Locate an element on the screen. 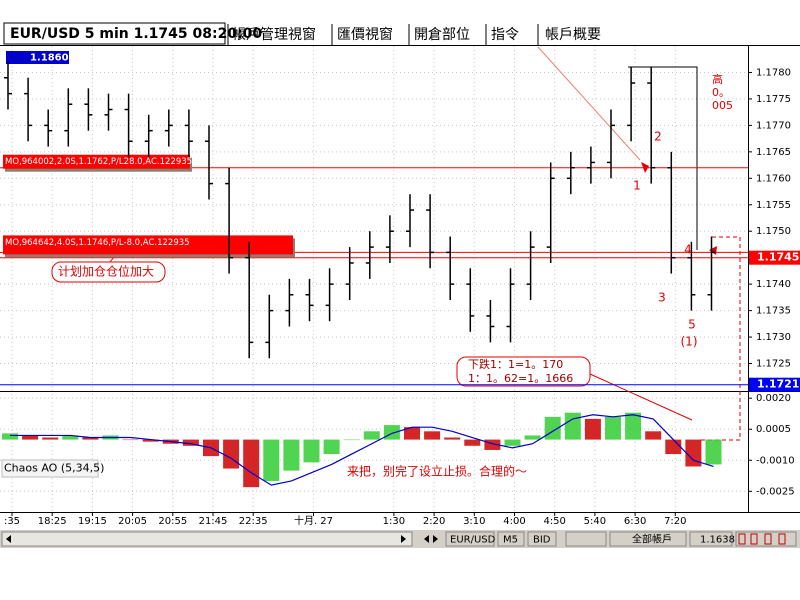 This screenshot has height=600, width=800. y-tick-label: 1.1760 is located at coordinates (773, 178).